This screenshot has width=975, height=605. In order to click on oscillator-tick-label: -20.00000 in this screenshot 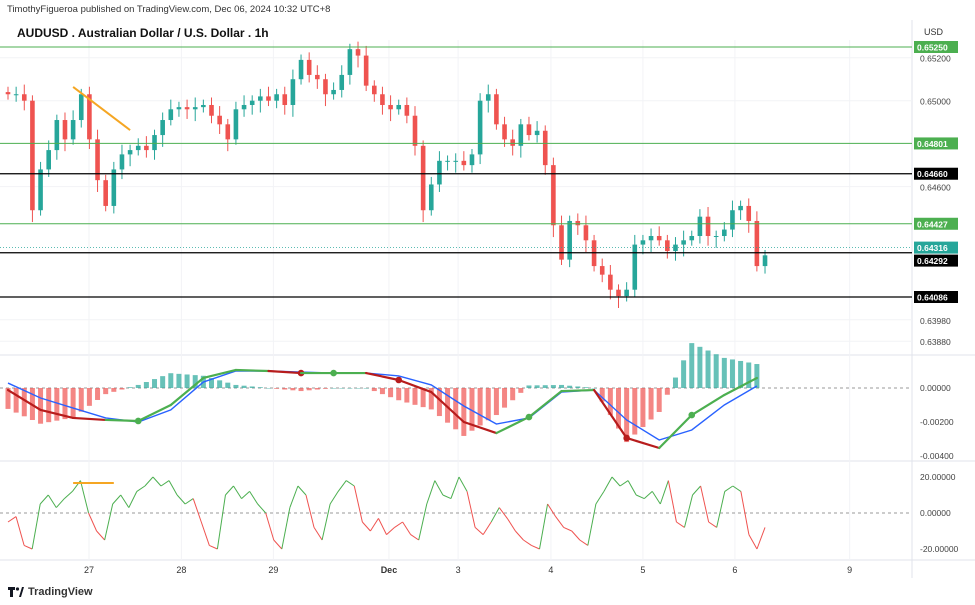, I will do `click(939, 549)`.